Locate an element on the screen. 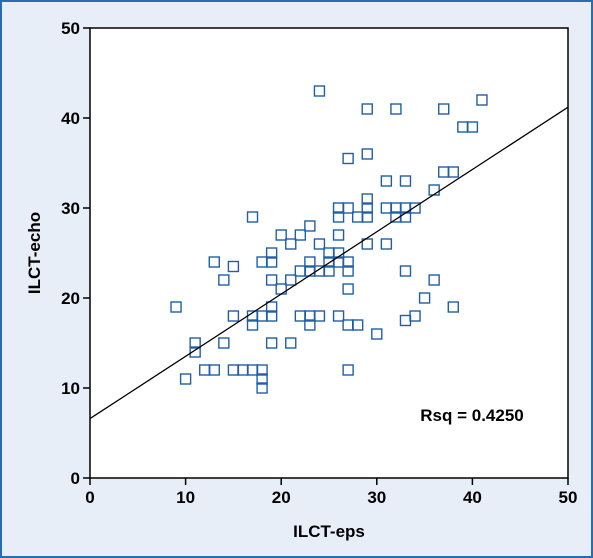  y-tick-label: 0 is located at coordinates (75, 478).